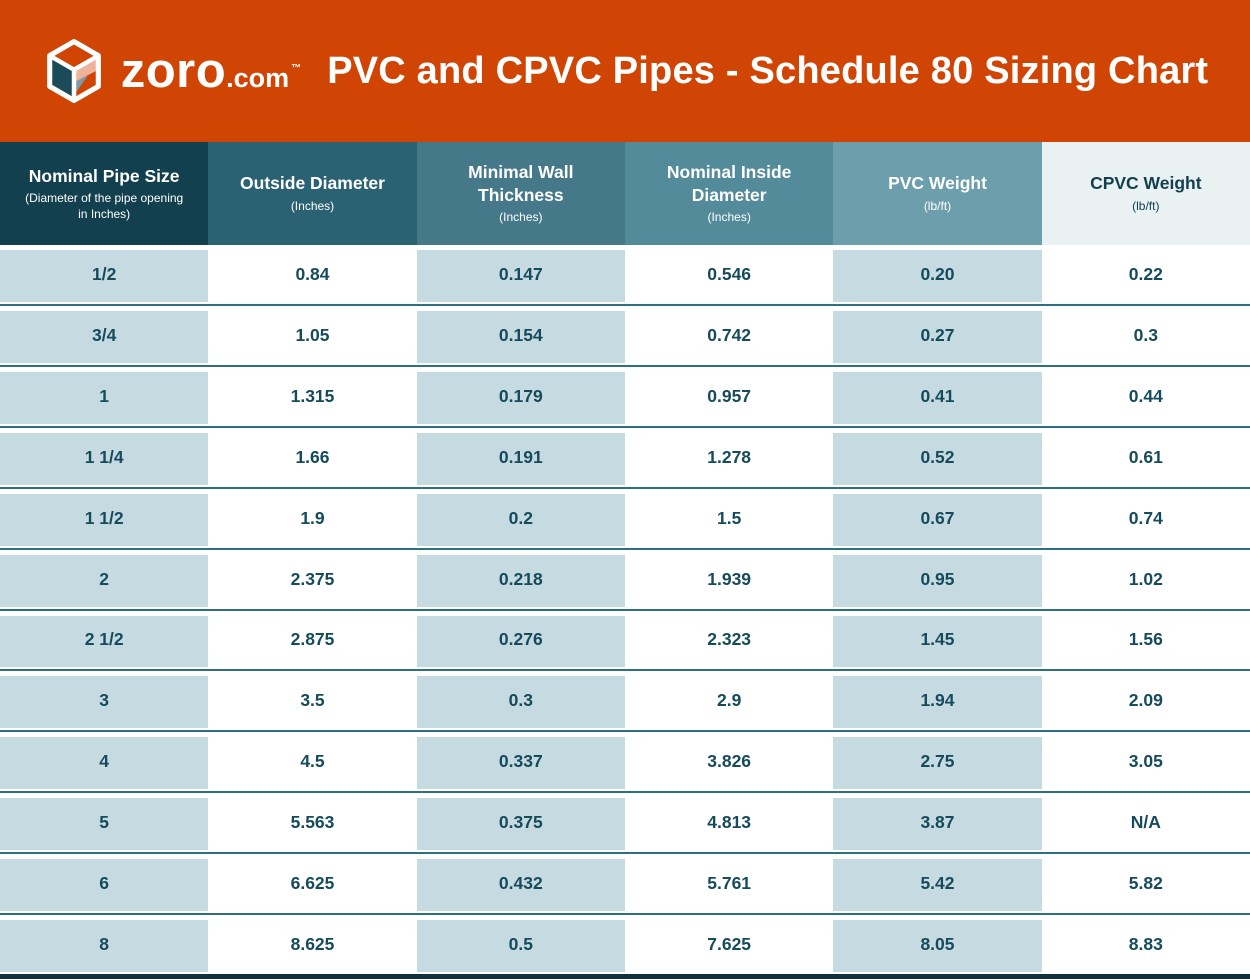 The image size is (1250, 979). What do you see at coordinates (520, 640) in the screenshot?
I see `table-cell: 0.276` at bounding box center [520, 640].